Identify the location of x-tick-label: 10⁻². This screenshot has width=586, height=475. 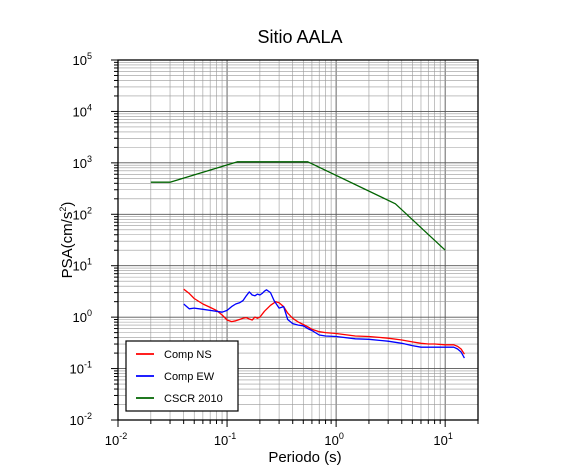
(116, 439).